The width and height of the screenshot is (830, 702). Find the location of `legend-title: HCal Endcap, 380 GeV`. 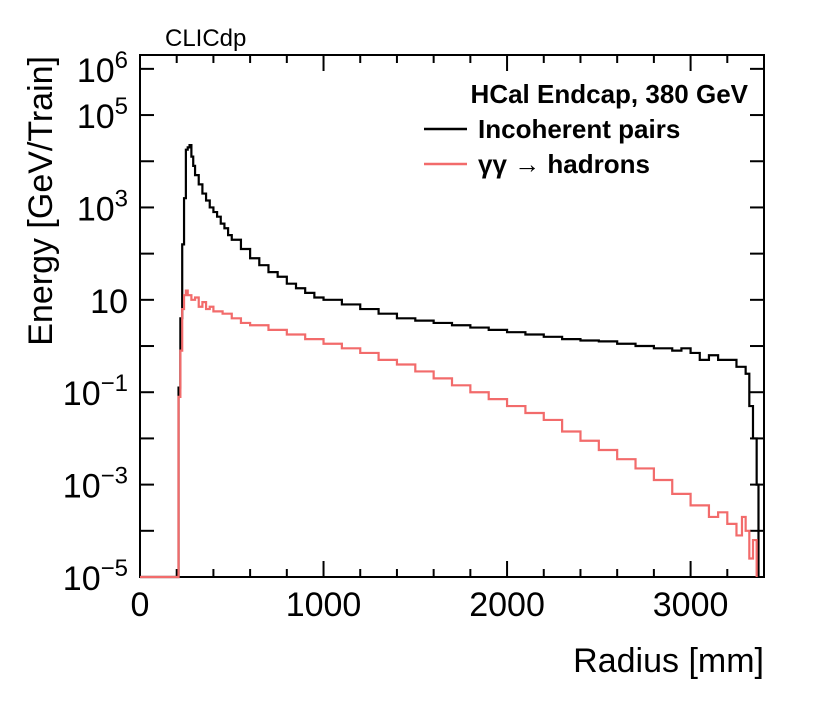

legend-title: HCal Endcap, 380 GeV is located at coordinates (610, 94).